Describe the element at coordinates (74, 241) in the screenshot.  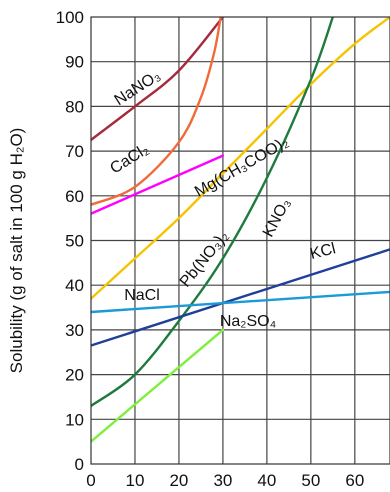
I see `y-tick-label: 50` at that location.